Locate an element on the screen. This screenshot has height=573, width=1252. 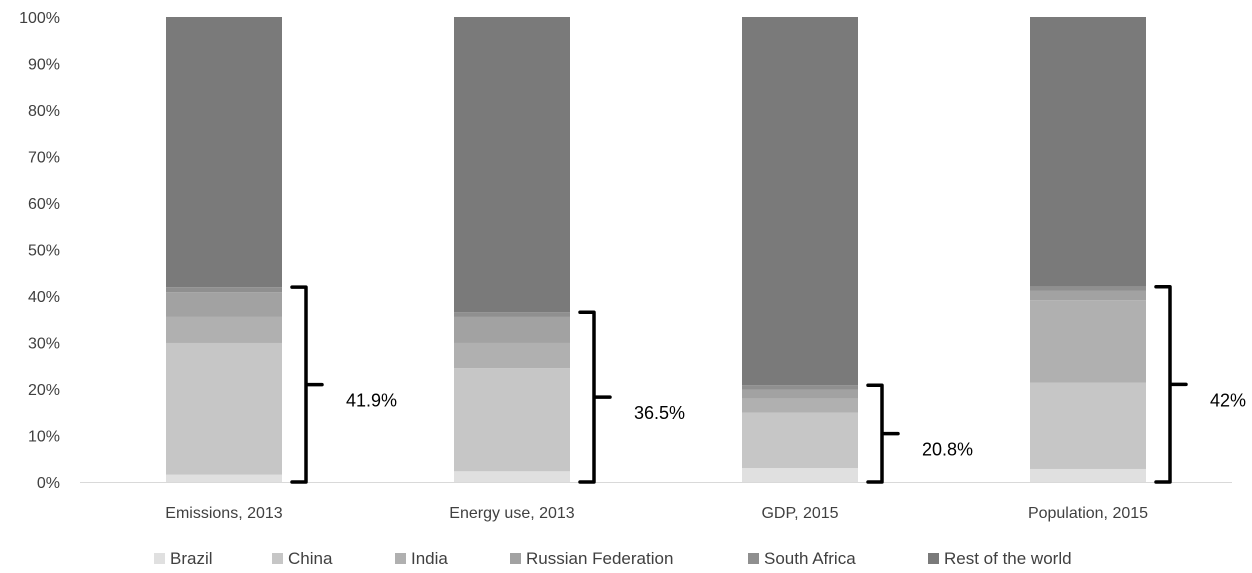
legend-item: Rest of the world is located at coordinates (1000, 558).